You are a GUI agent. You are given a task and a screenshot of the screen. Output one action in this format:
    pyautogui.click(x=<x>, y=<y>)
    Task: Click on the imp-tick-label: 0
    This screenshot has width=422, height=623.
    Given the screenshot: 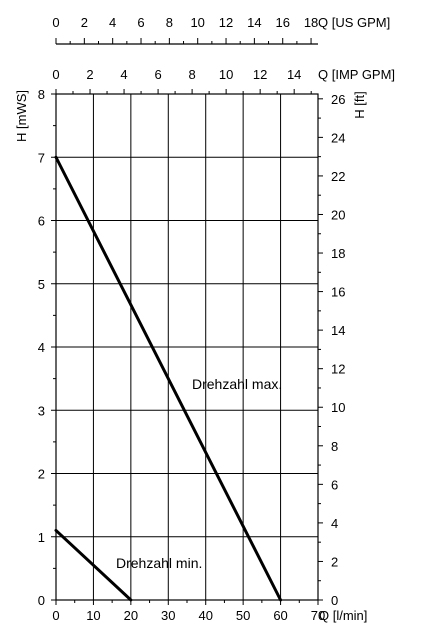 What is the action you would take?
    pyautogui.click(x=55, y=74)
    